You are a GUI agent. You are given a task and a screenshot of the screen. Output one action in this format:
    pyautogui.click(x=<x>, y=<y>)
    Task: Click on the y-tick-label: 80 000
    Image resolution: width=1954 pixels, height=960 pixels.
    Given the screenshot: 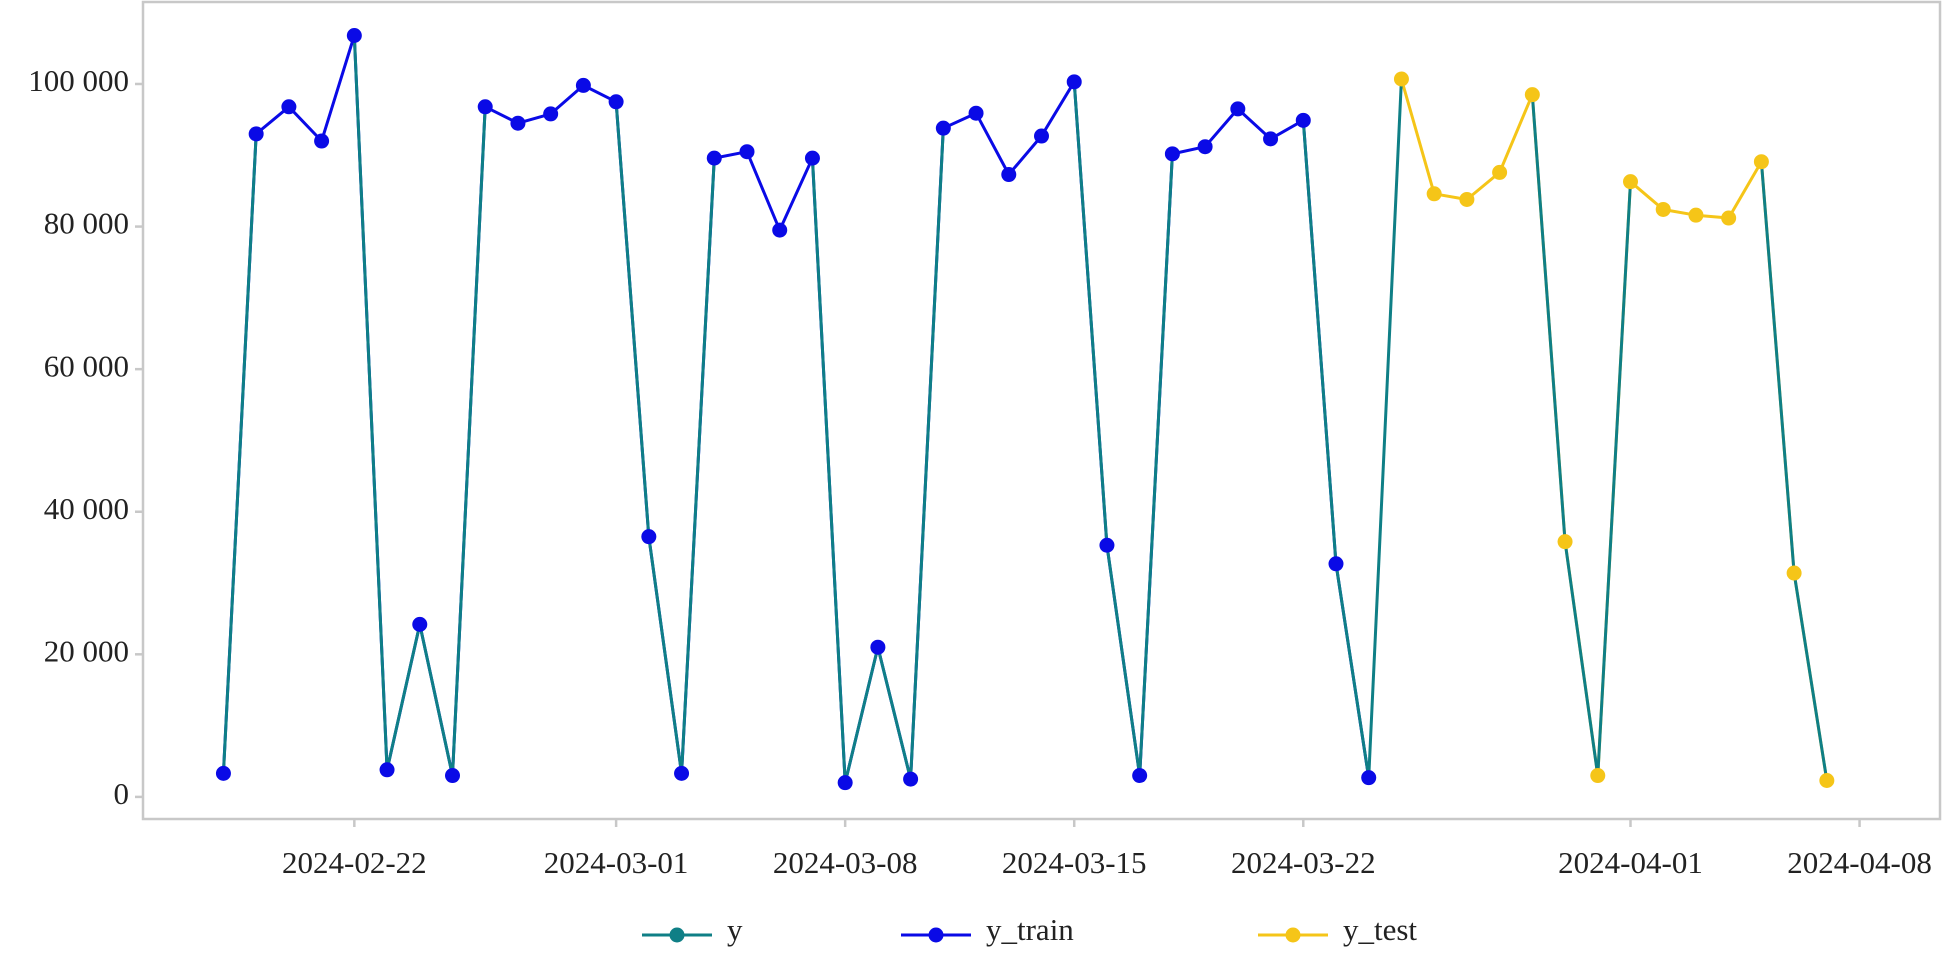 What is the action you would take?
    pyautogui.click(x=86, y=223)
    